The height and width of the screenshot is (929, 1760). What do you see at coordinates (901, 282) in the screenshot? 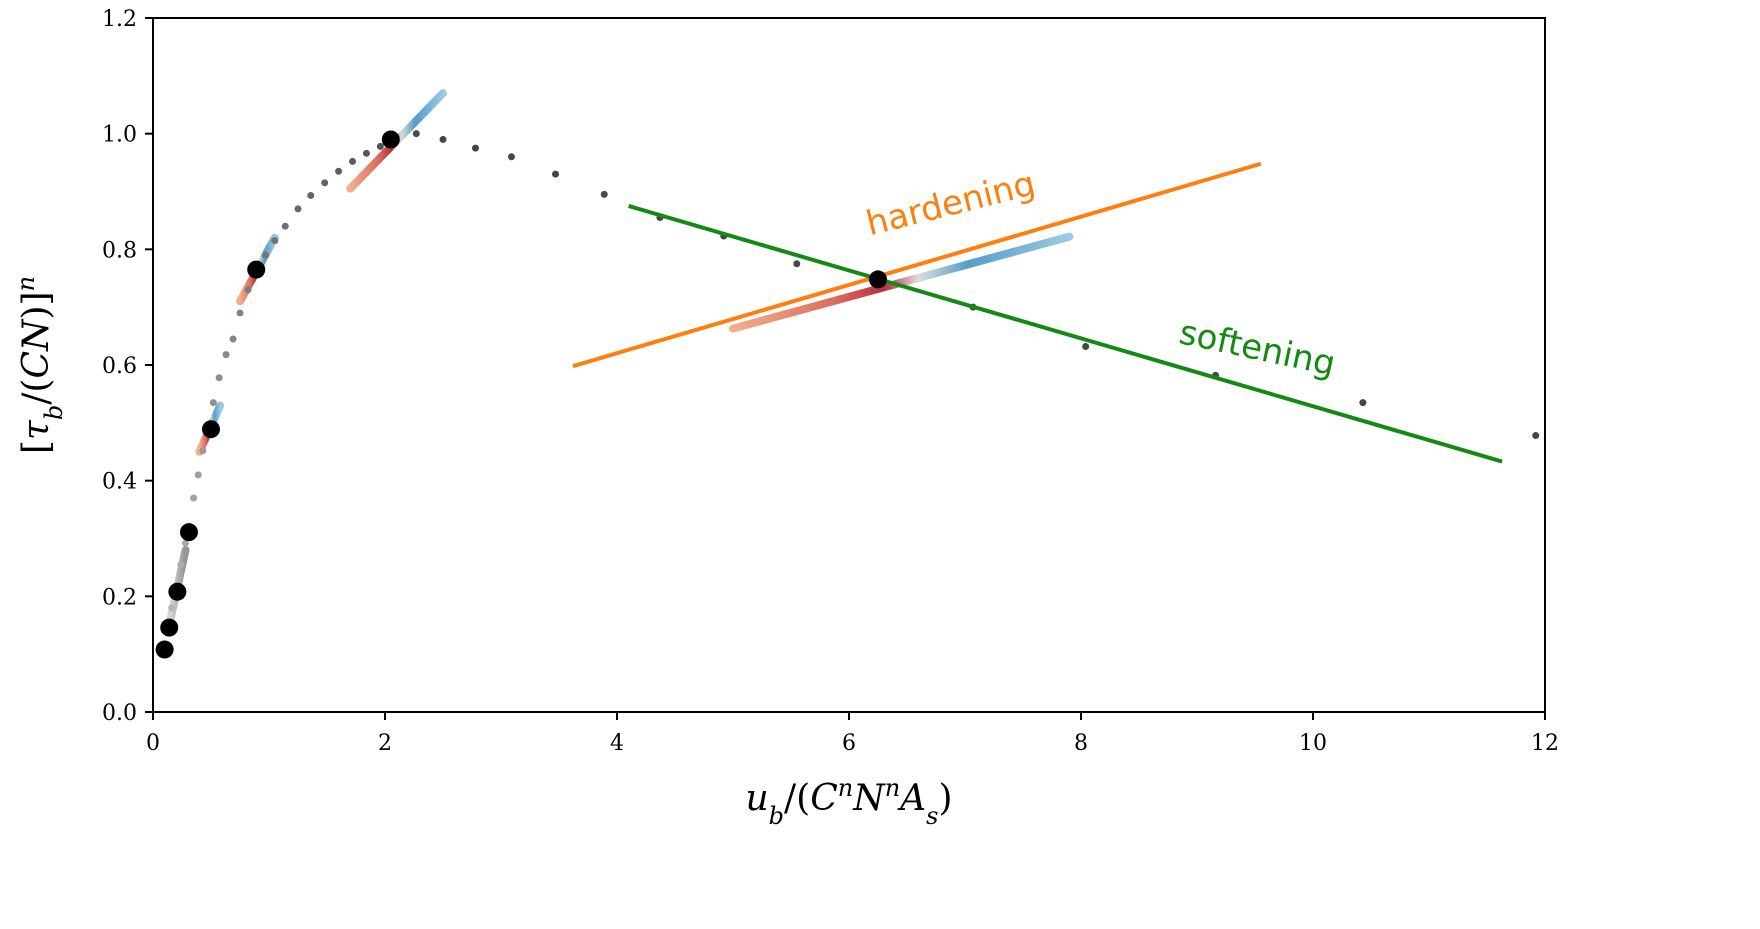
I see `tangent-segment` at bounding box center [901, 282].